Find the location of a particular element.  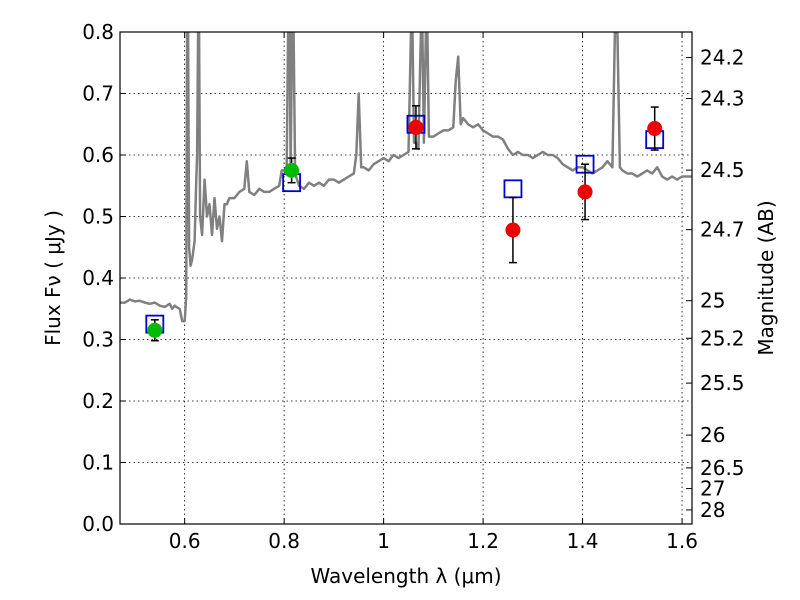

y-tick-label: 0.3 is located at coordinates (98, 340).